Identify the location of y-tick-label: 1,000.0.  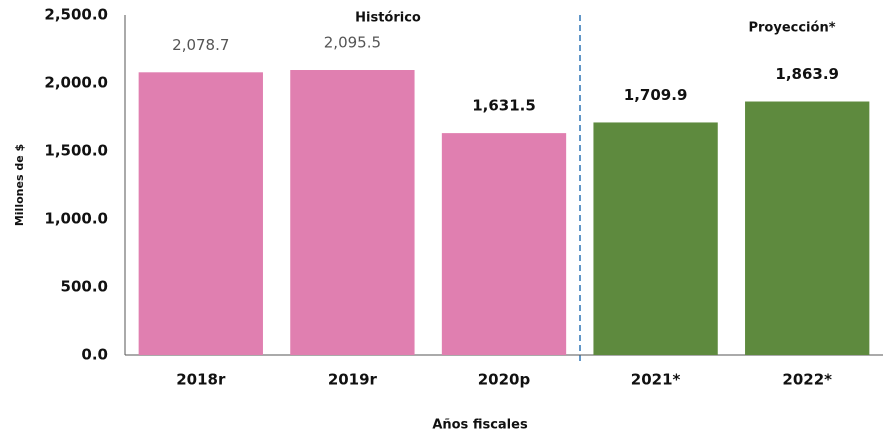
(76, 219).